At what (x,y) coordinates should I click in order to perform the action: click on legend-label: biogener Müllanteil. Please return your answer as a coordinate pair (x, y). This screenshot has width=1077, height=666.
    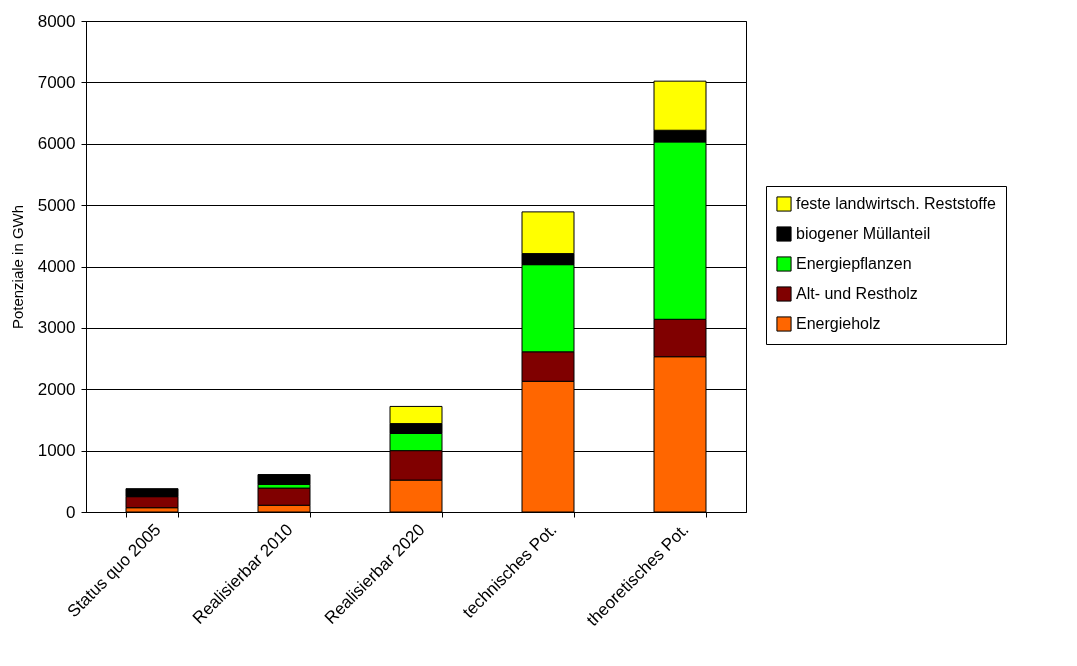
    Looking at the image, I should click on (863, 233).